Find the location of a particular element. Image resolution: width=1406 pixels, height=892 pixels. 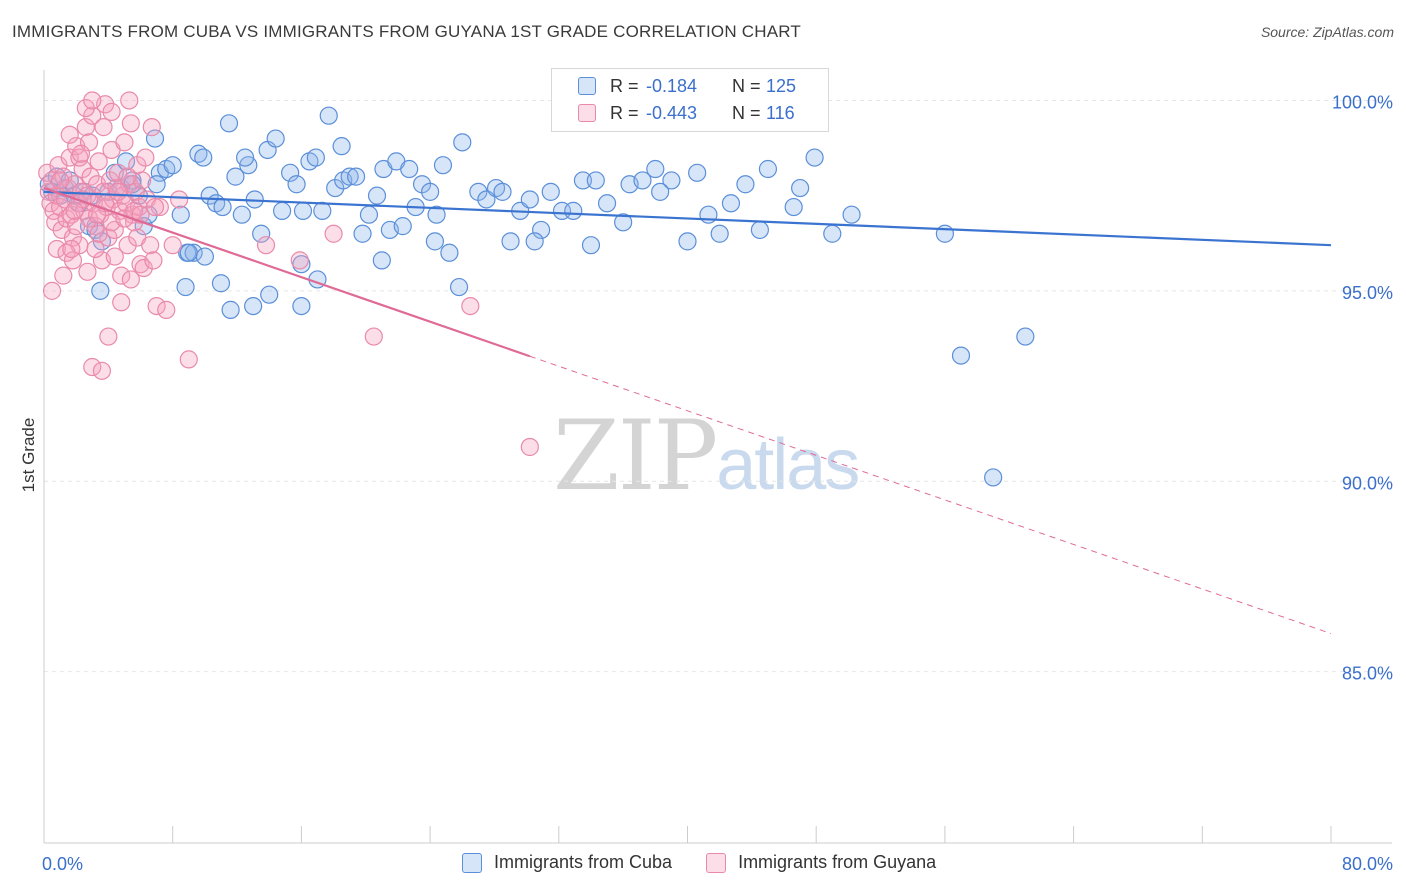

legend-r-value-cuba: -0.184 is located at coordinates (672, 85).